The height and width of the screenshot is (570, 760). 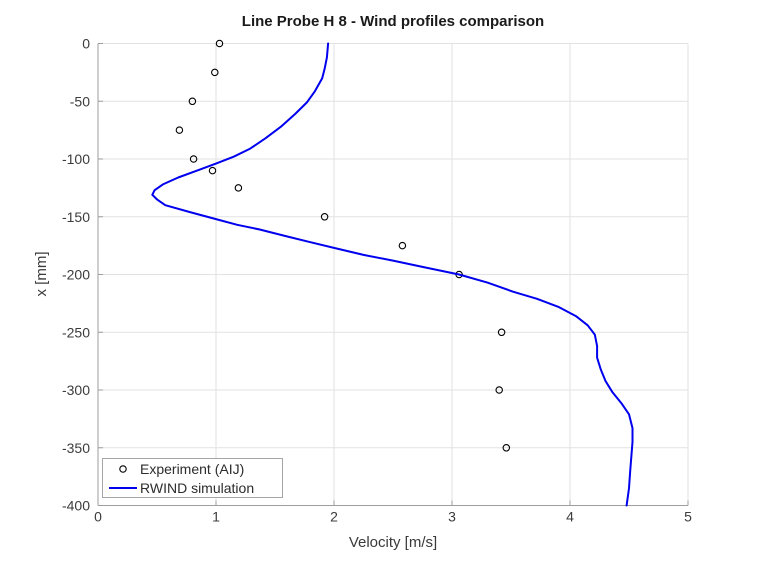 What do you see at coordinates (197, 487) in the screenshot?
I see `legend-label-rwind: RWIND simulation` at bounding box center [197, 487].